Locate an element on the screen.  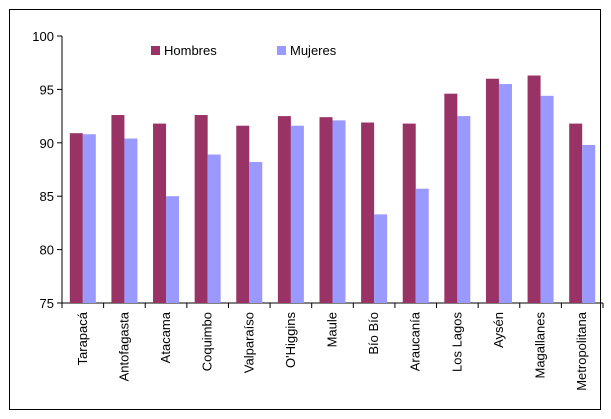
legend: Hombres Mujeres is located at coordinates (244, 50).